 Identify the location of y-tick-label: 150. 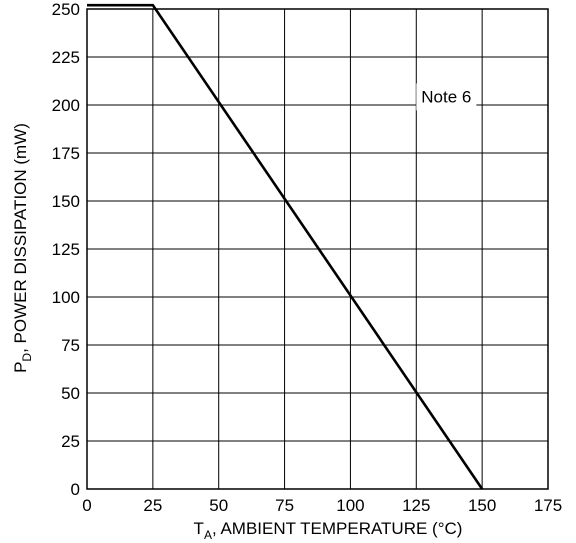
(66, 201).